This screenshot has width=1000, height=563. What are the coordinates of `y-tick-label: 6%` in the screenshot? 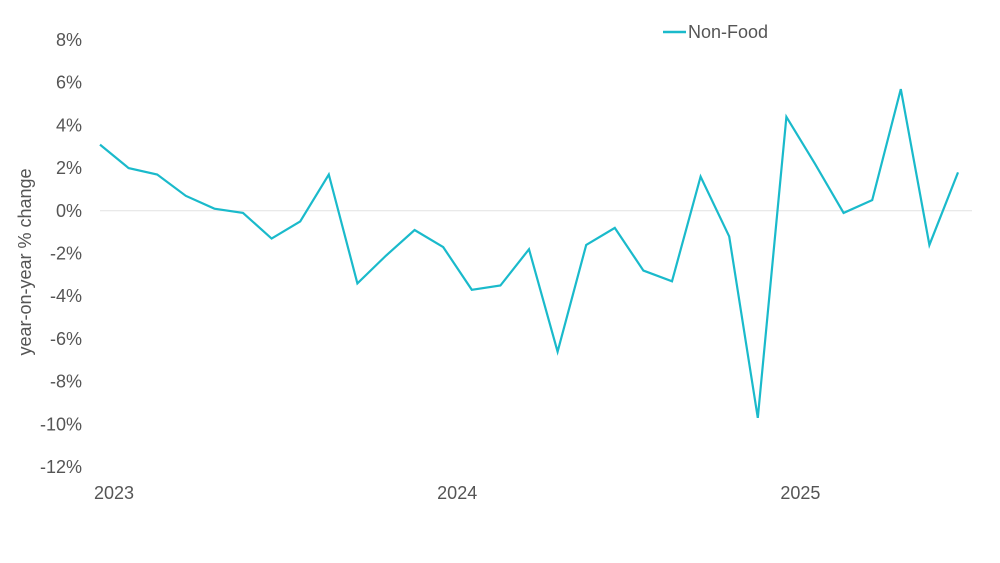 It's located at (69, 83).